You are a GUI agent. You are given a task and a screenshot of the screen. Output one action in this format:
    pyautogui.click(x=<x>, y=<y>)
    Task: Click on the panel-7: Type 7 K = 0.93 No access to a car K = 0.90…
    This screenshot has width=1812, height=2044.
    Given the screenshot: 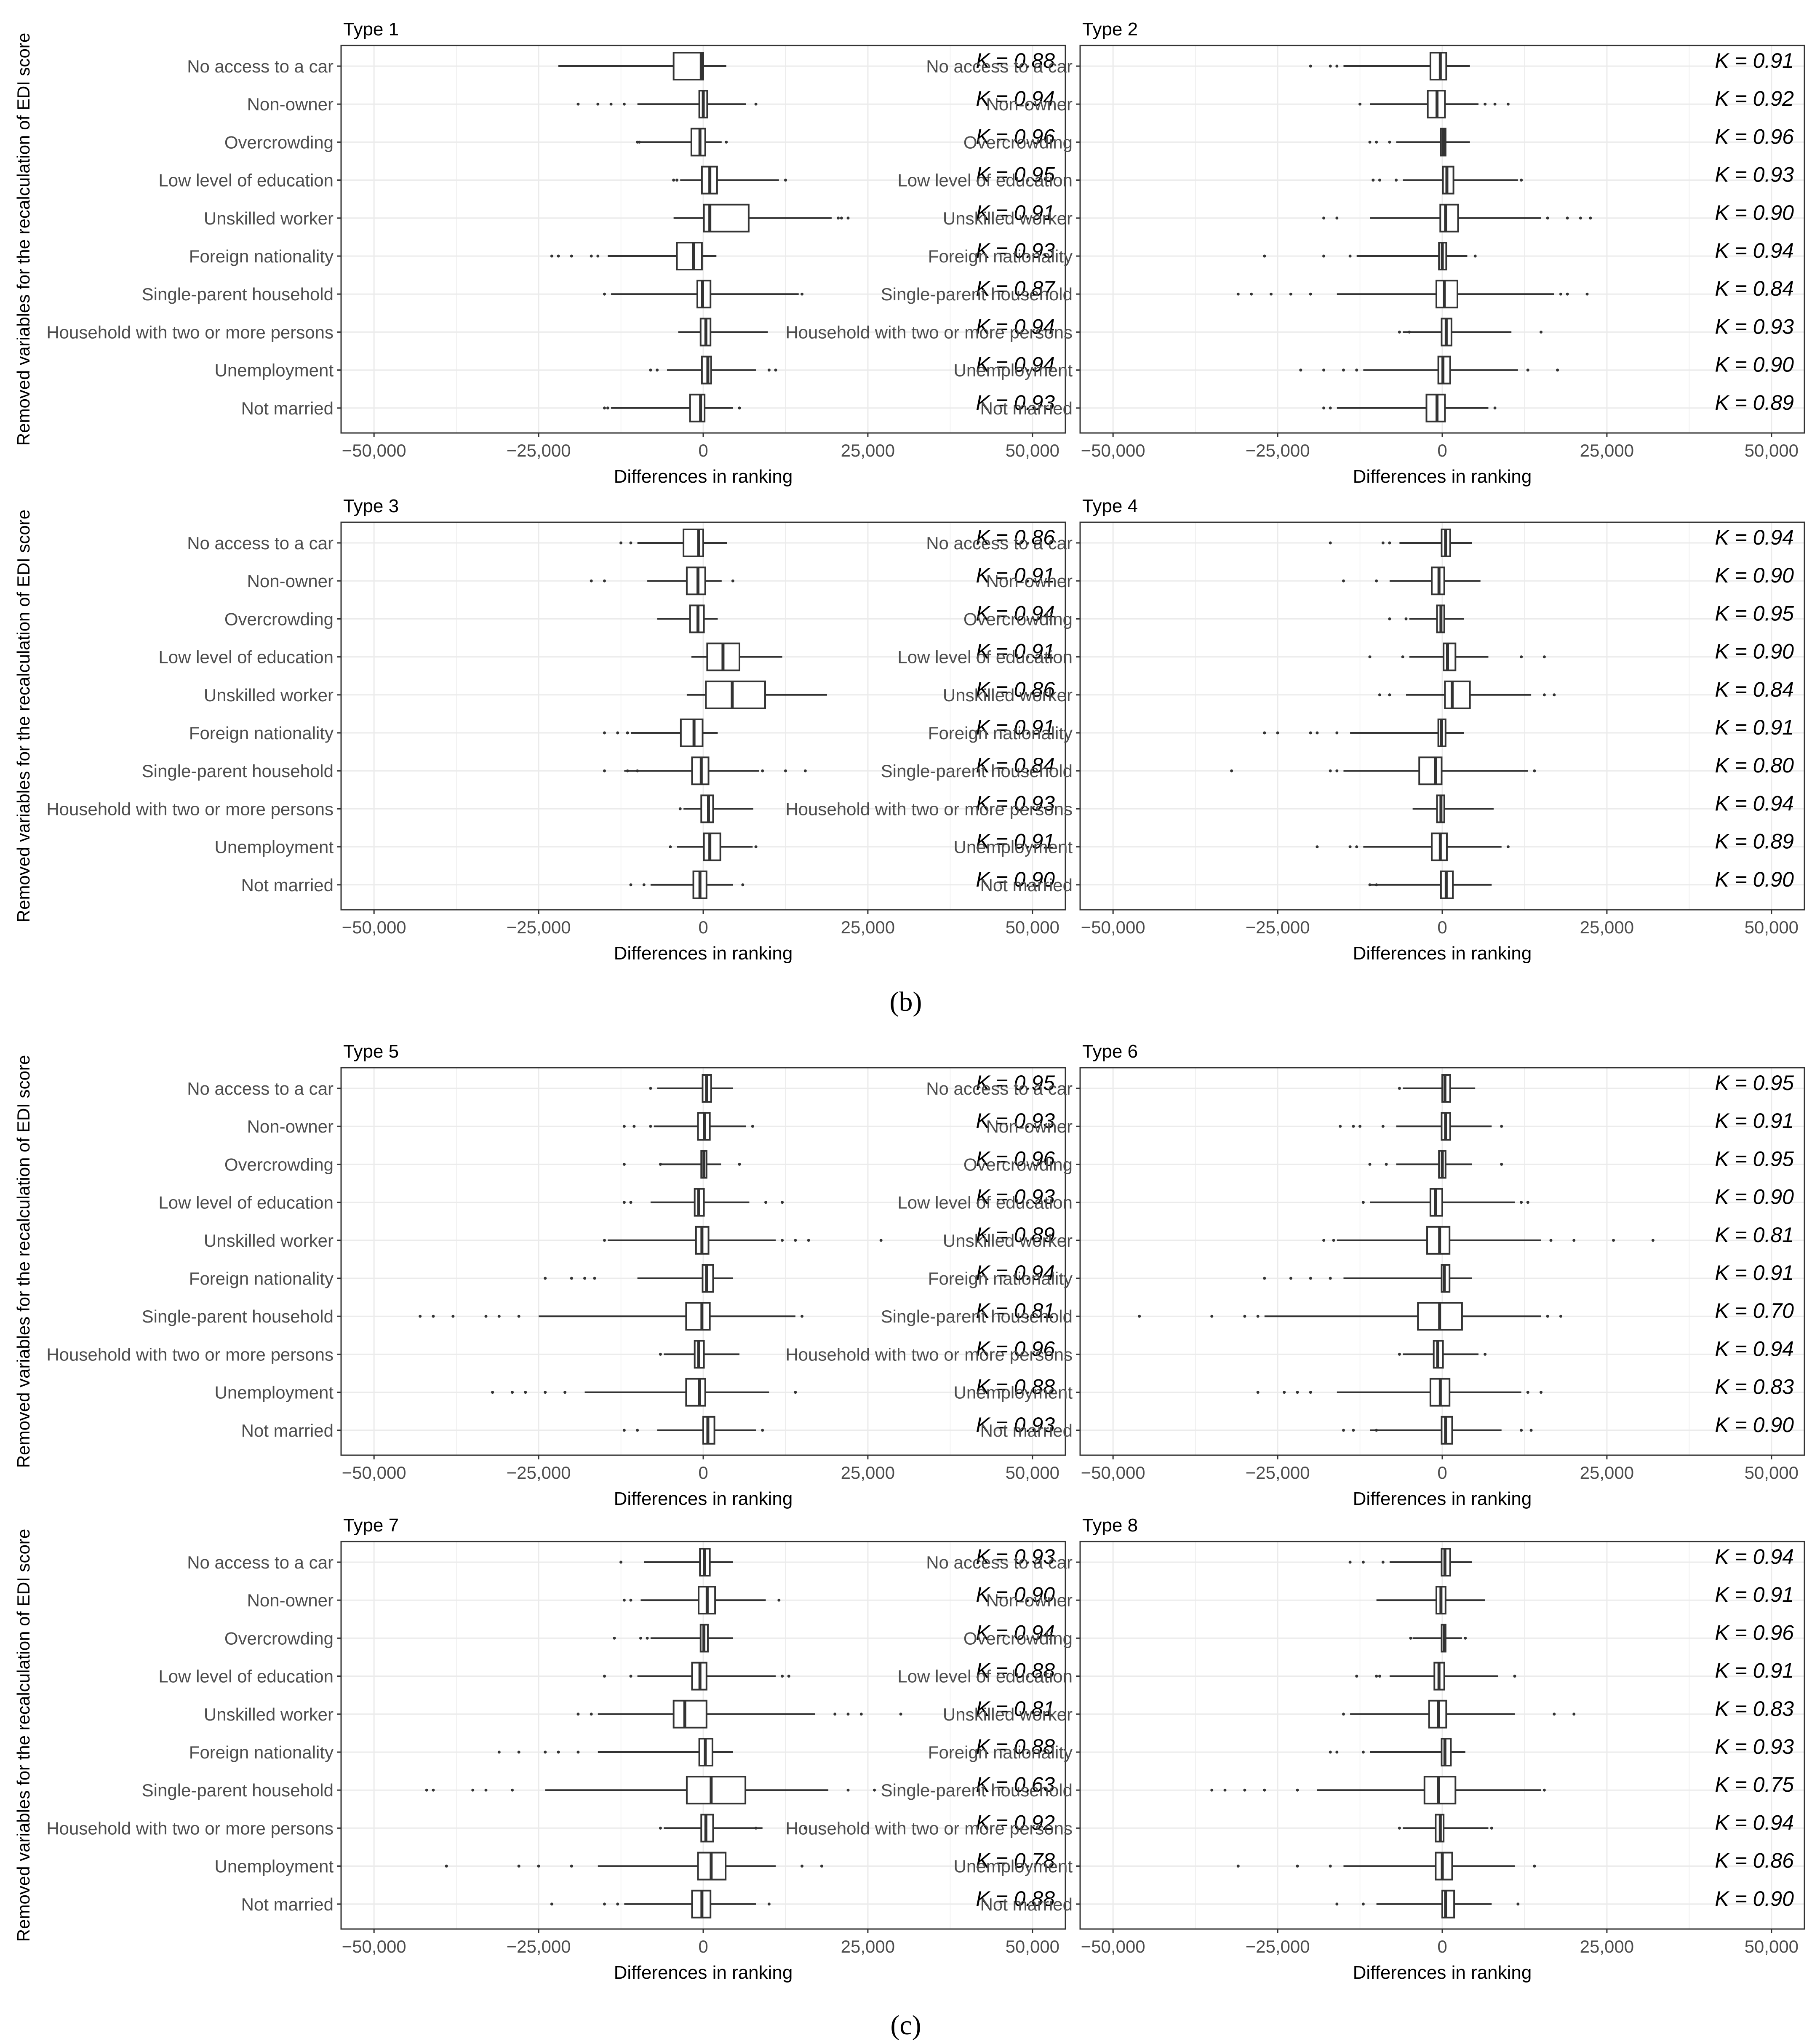 What is the action you would take?
    pyautogui.click(x=556, y=1749)
    